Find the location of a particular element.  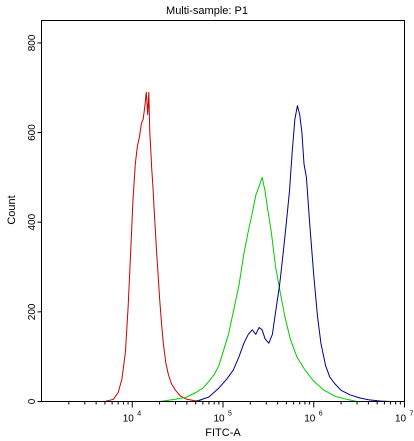

y-tick-label: 0 is located at coordinates (32, 401).